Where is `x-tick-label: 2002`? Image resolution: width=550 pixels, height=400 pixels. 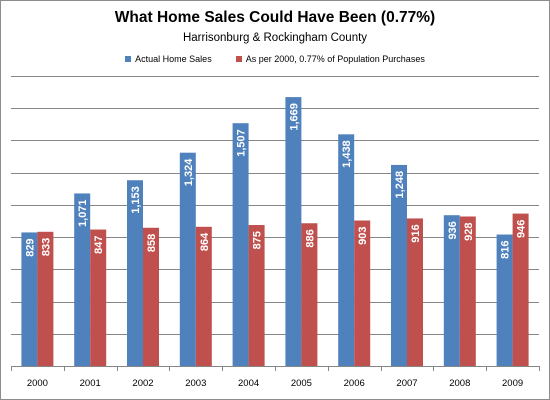
x-tick-label: 2002 is located at coordinates (142, 383).